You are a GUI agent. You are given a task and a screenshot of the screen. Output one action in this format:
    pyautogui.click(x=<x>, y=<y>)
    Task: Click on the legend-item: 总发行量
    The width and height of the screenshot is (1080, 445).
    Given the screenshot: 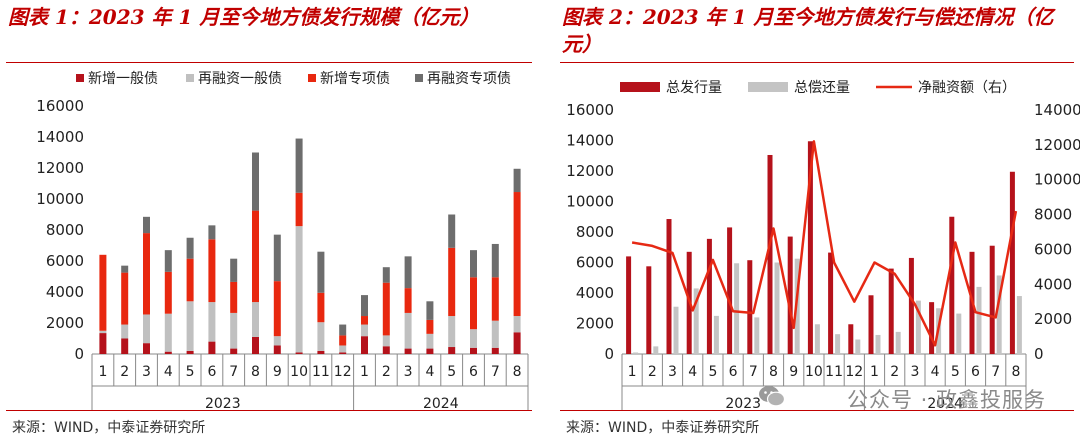 What is the action you would take?
    pyautogui.click(x=671, y=88)
    